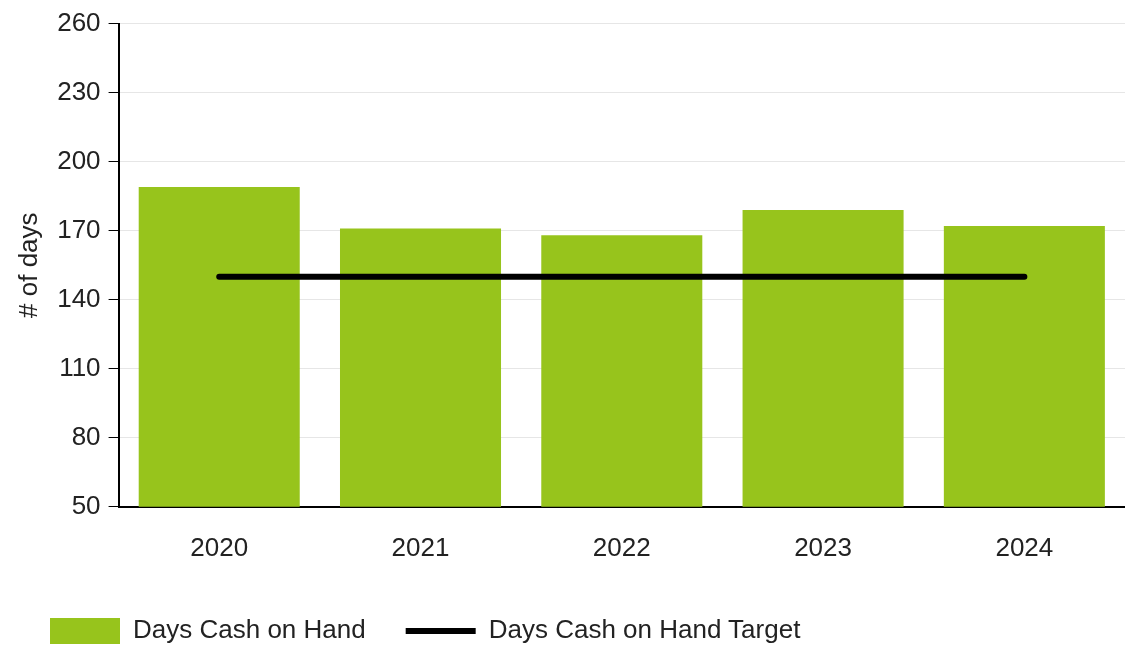 The width and height of the screenshot is (1125, 664). I want to click on y-axis-title: # of days, so click(27, 265).